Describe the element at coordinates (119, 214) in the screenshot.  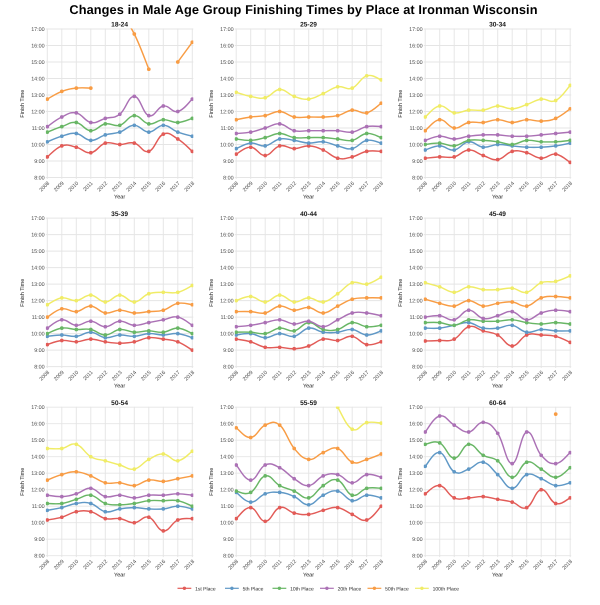
I see `svg-text: 35-39` at that location.